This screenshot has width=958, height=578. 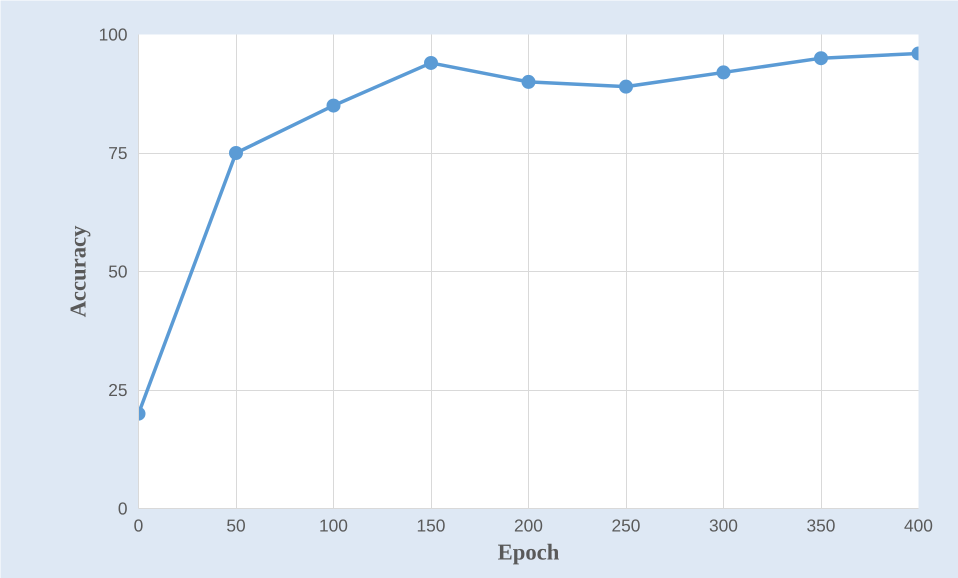 I want to click on x-tick-label: 200, so click(x=528, y=526).